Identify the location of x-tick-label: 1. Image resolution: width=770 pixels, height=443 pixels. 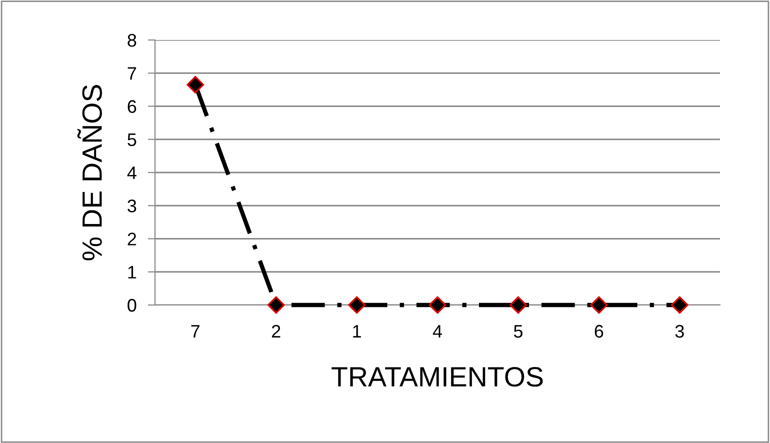
(357, 331).